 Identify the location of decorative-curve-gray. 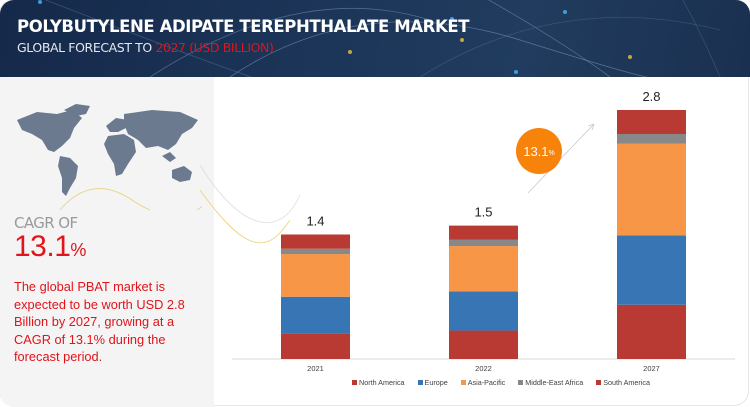
(250, 193).